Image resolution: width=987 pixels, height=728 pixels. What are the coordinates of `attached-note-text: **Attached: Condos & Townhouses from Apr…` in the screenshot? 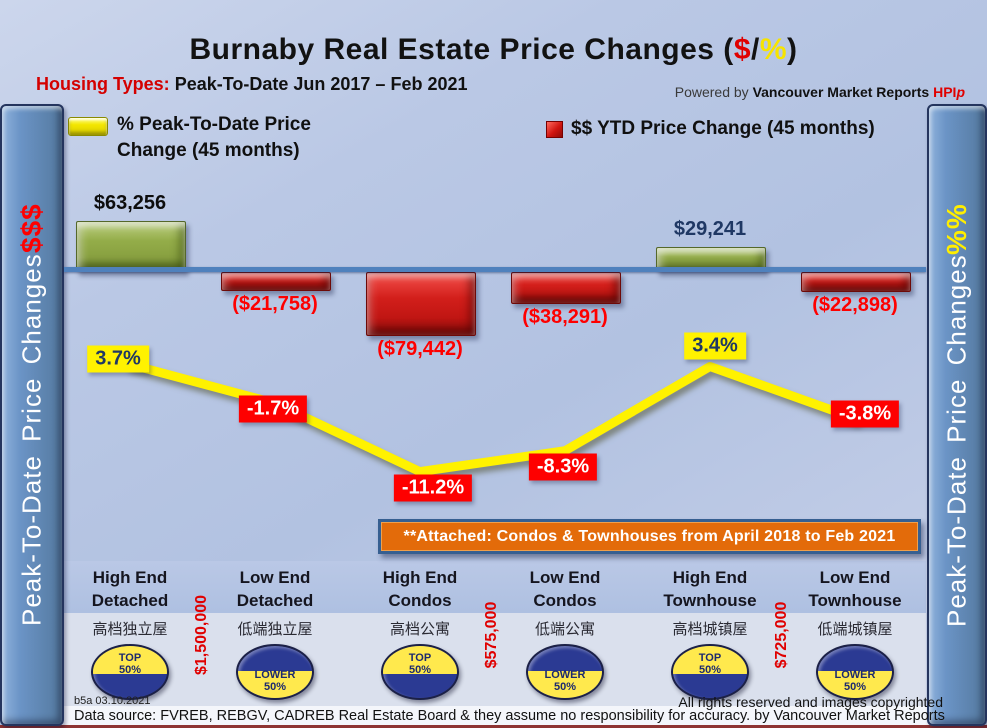 It's located at (649, 536).